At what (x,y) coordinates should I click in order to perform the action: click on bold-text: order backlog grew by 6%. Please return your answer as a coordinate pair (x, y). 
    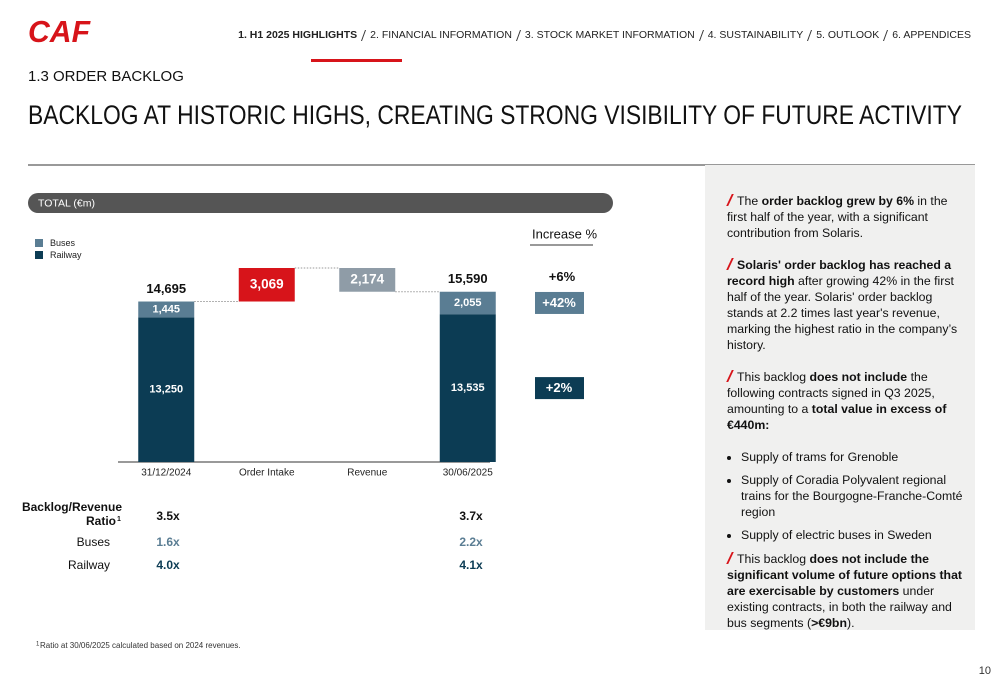
    Looking at the image, I should click on (837, 201).